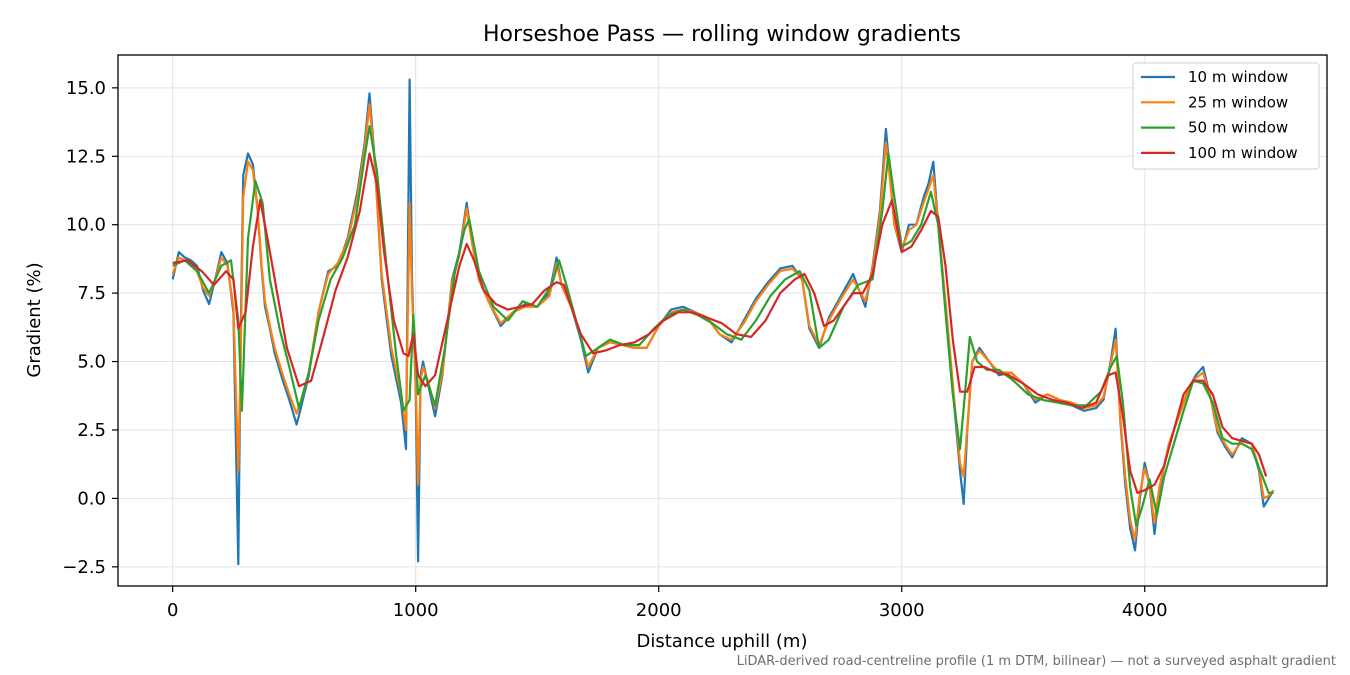  I want to click on legend-label: 100 m window, so click(1243, 153).